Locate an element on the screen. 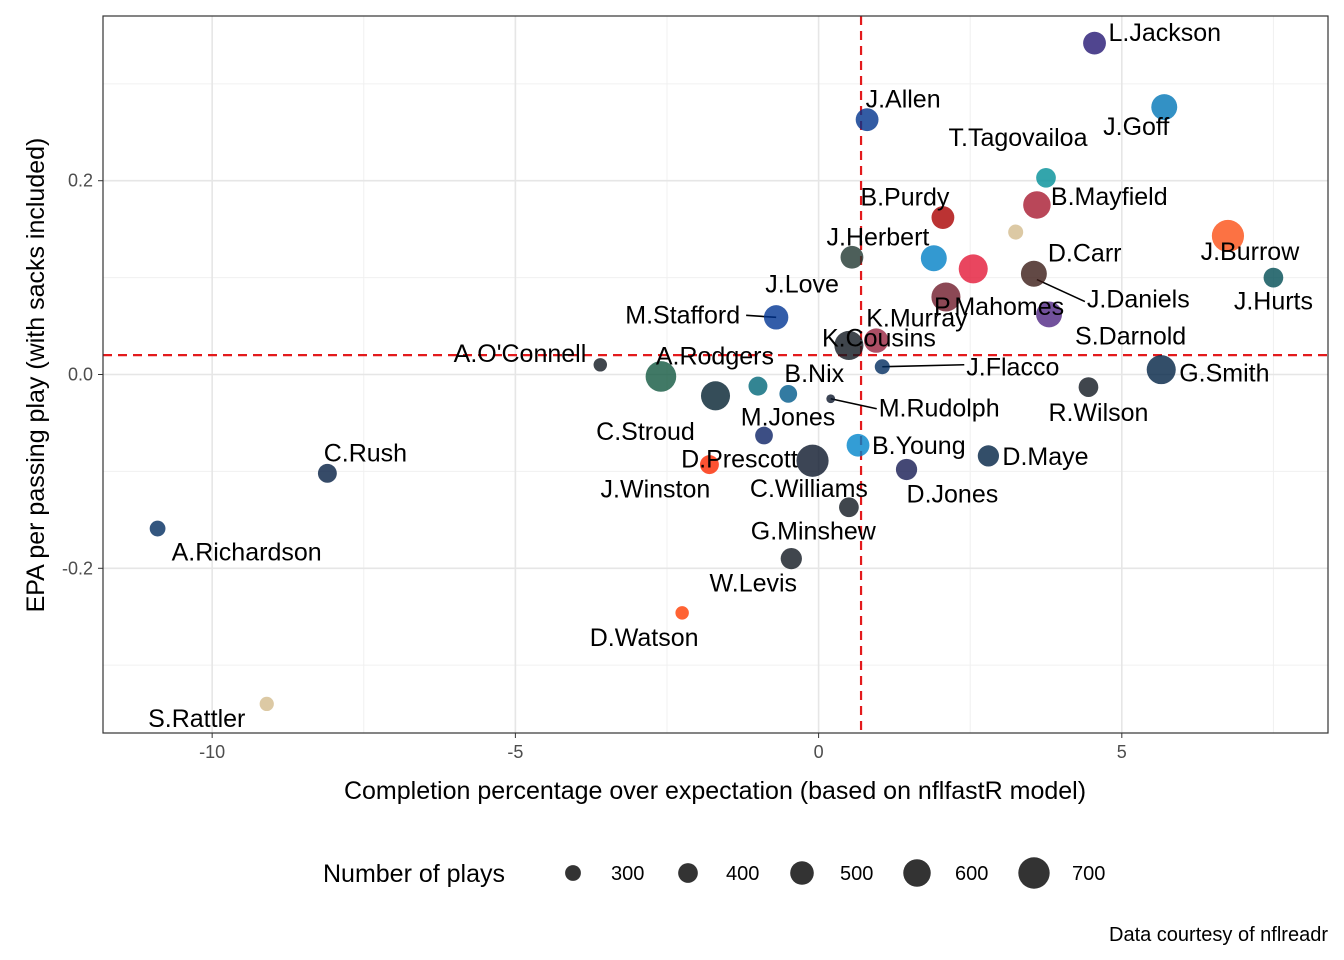  caption: Data courtesy of nflreadr is located at coordinates (1218, 935).